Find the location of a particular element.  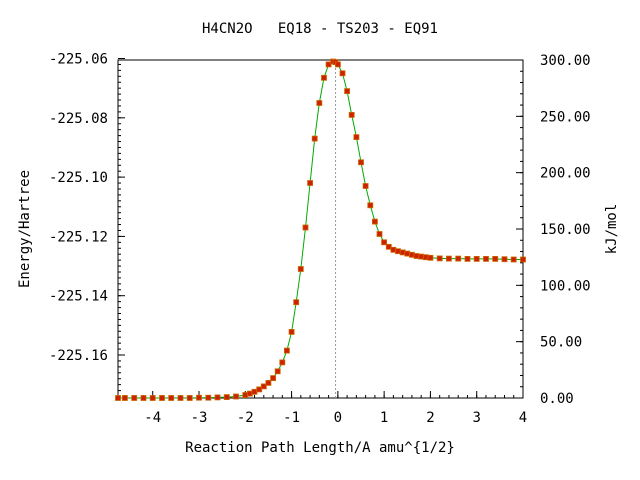

y-axis-label: Energy/Hartree is located at coordinates (25, 229).